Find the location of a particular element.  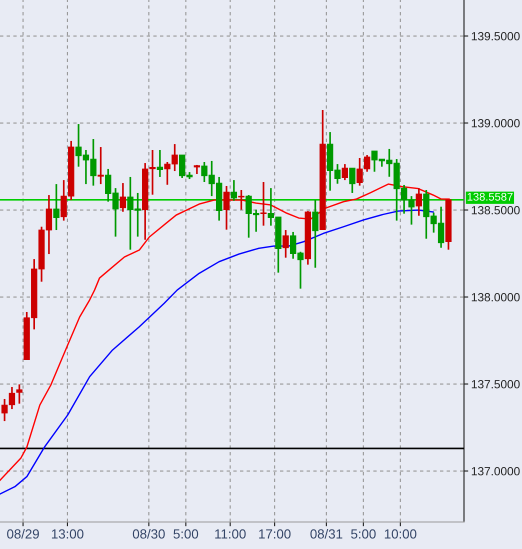

y-tick-label: 139.5000 is located at coordinates (496, 36).